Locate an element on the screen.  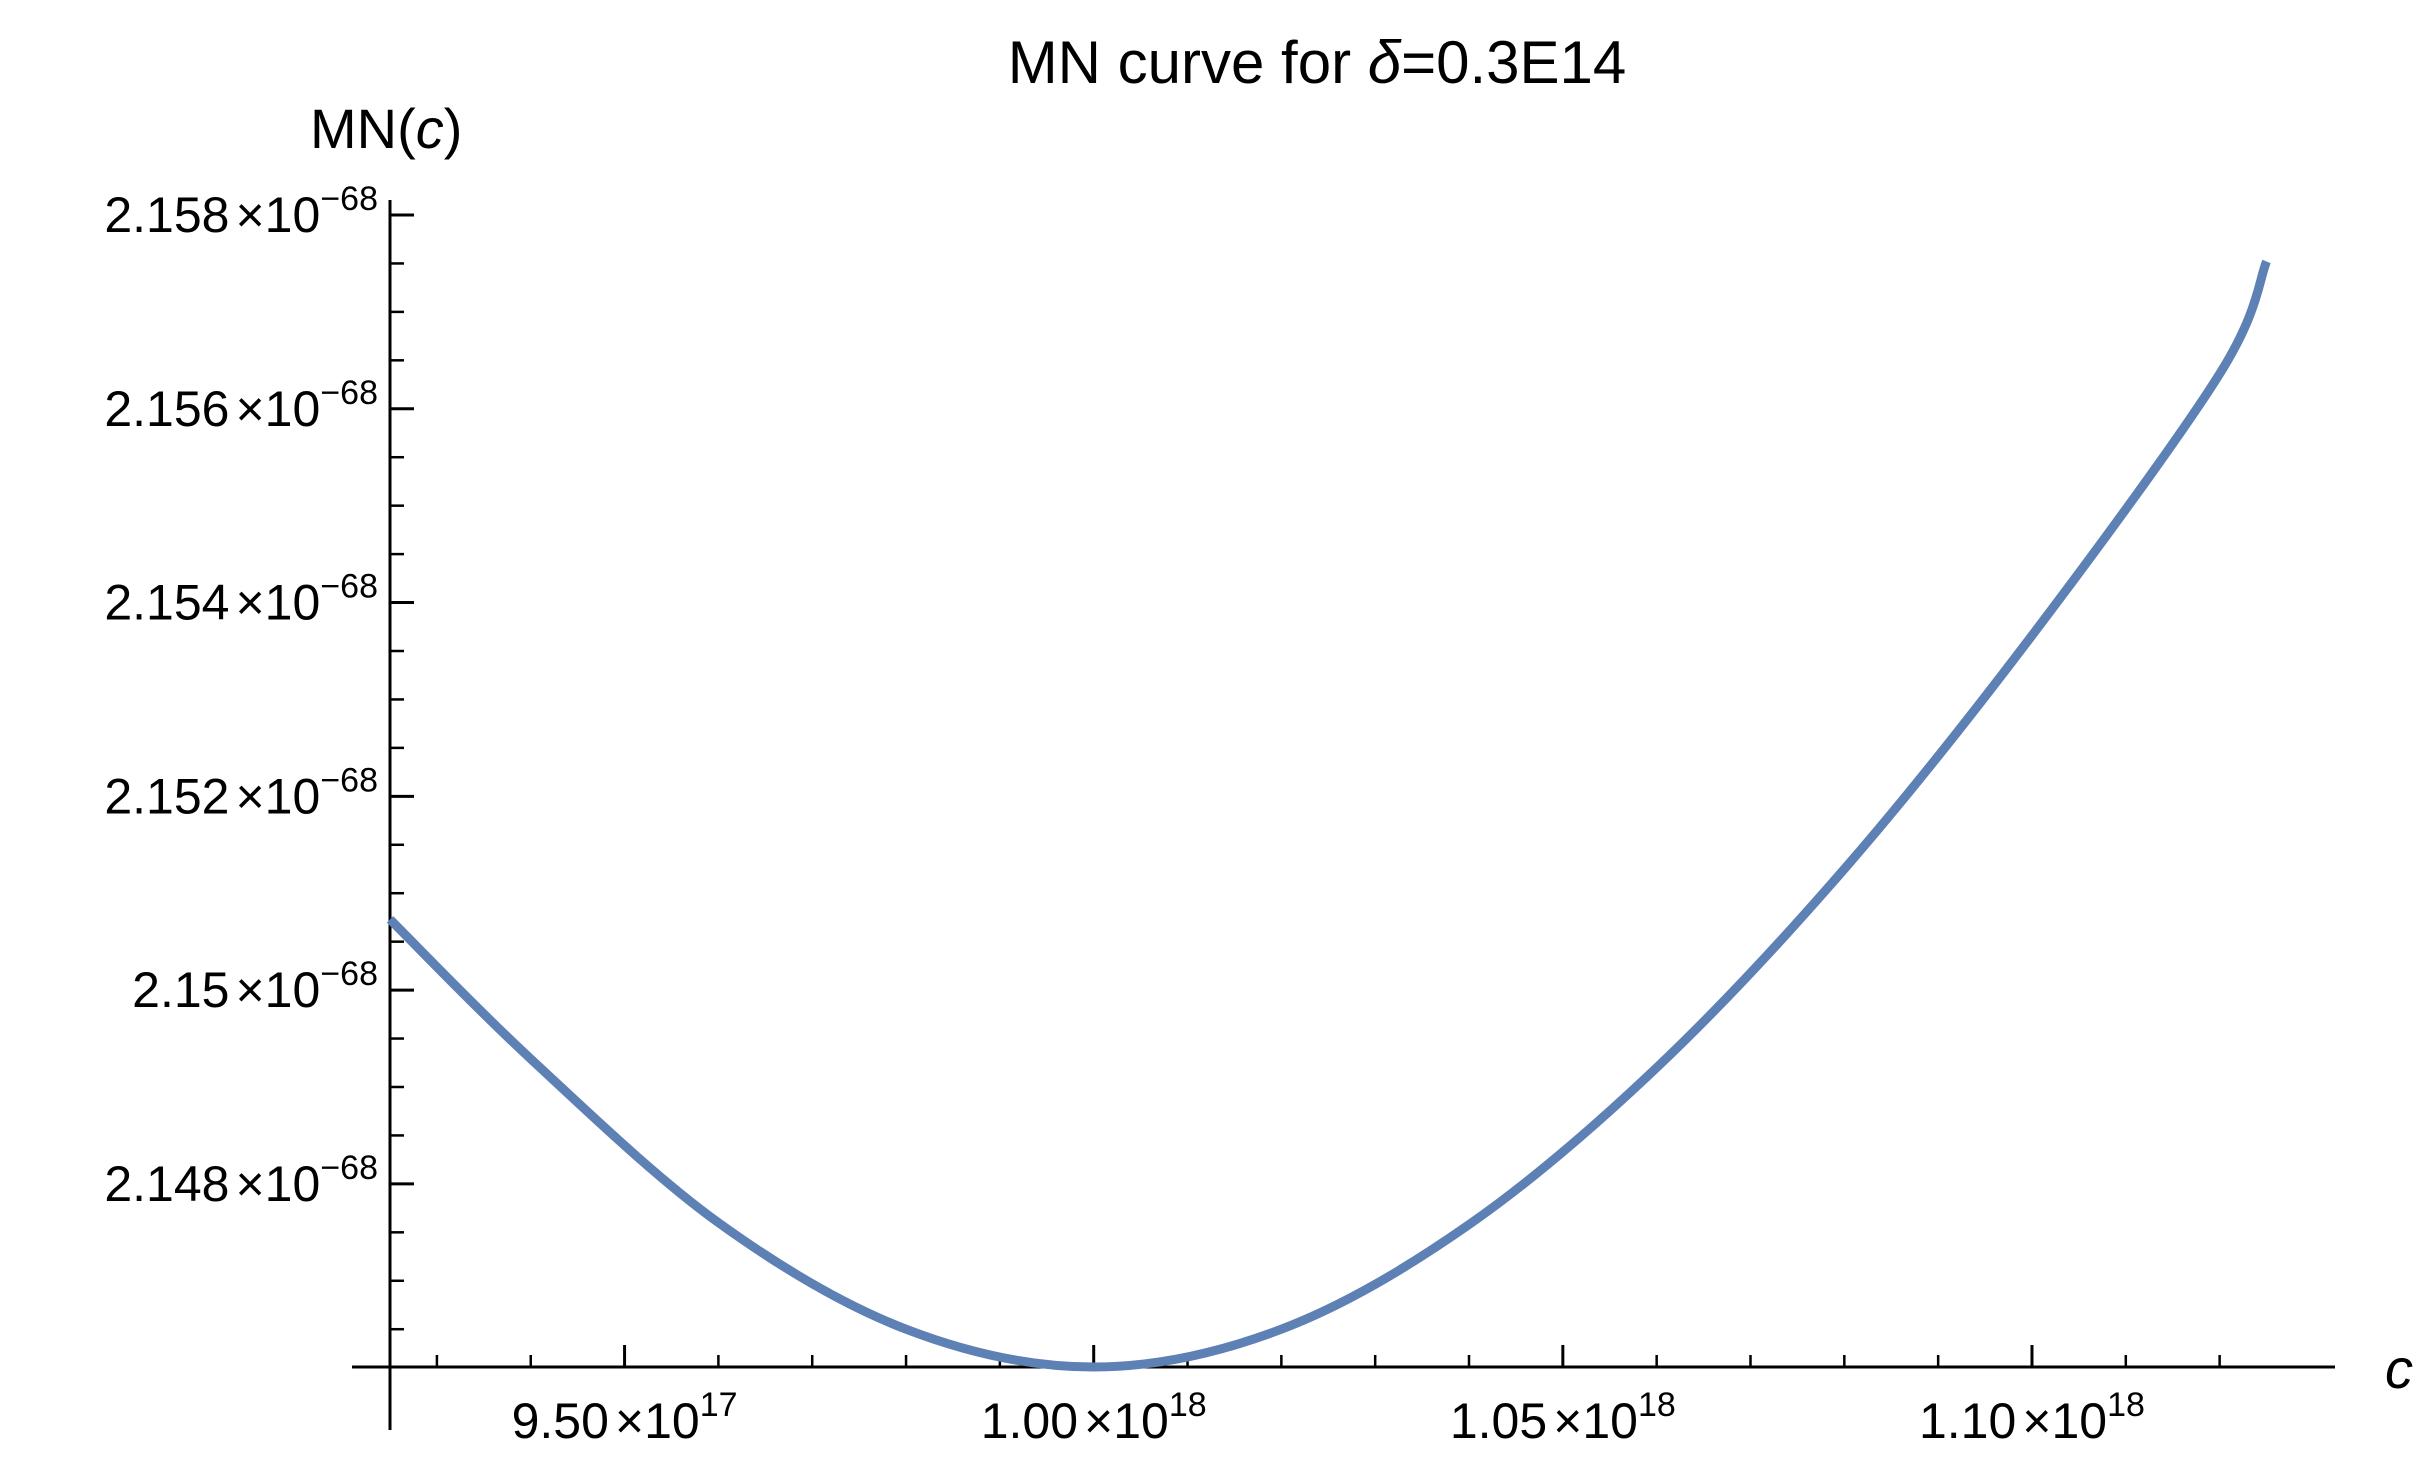
chart-title: MN curve for δ=0.3E14 is located at coordinates (1317, 62).